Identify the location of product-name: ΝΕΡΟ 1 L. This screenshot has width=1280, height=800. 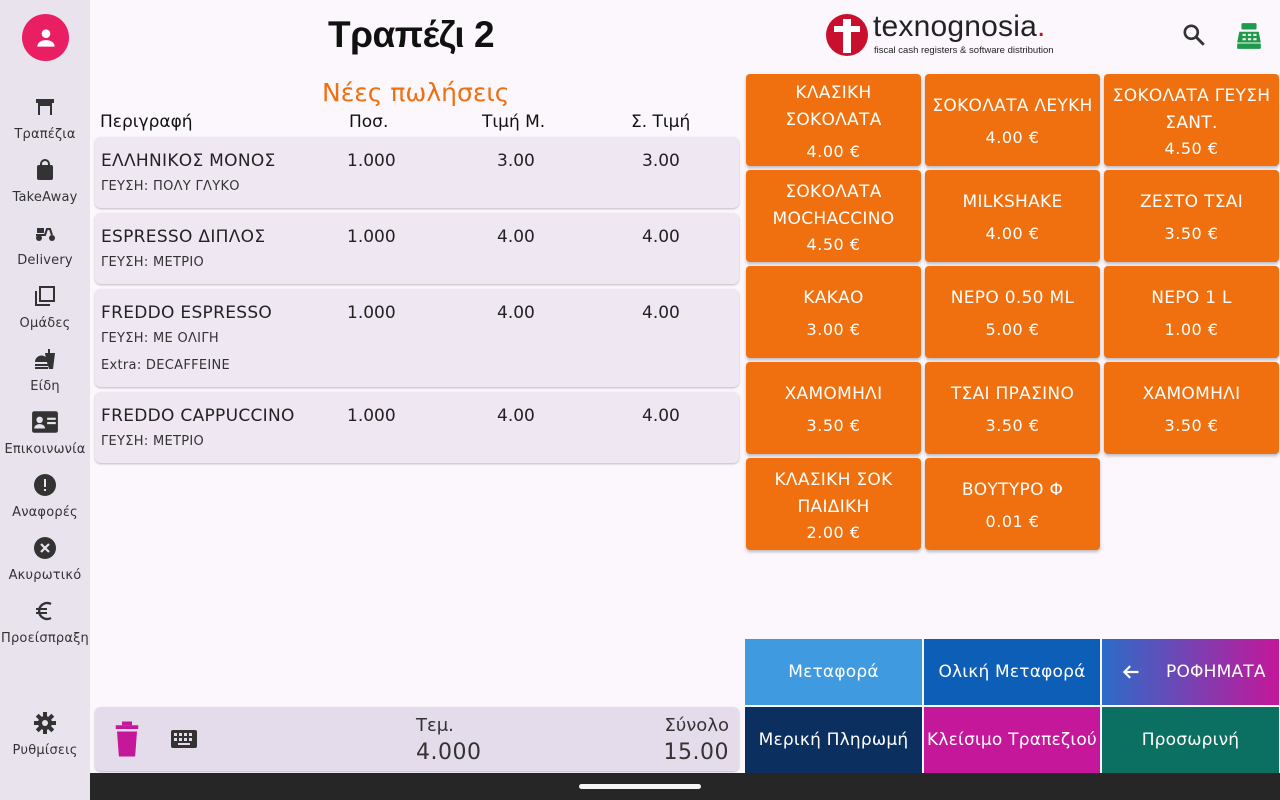
(1191, 298).